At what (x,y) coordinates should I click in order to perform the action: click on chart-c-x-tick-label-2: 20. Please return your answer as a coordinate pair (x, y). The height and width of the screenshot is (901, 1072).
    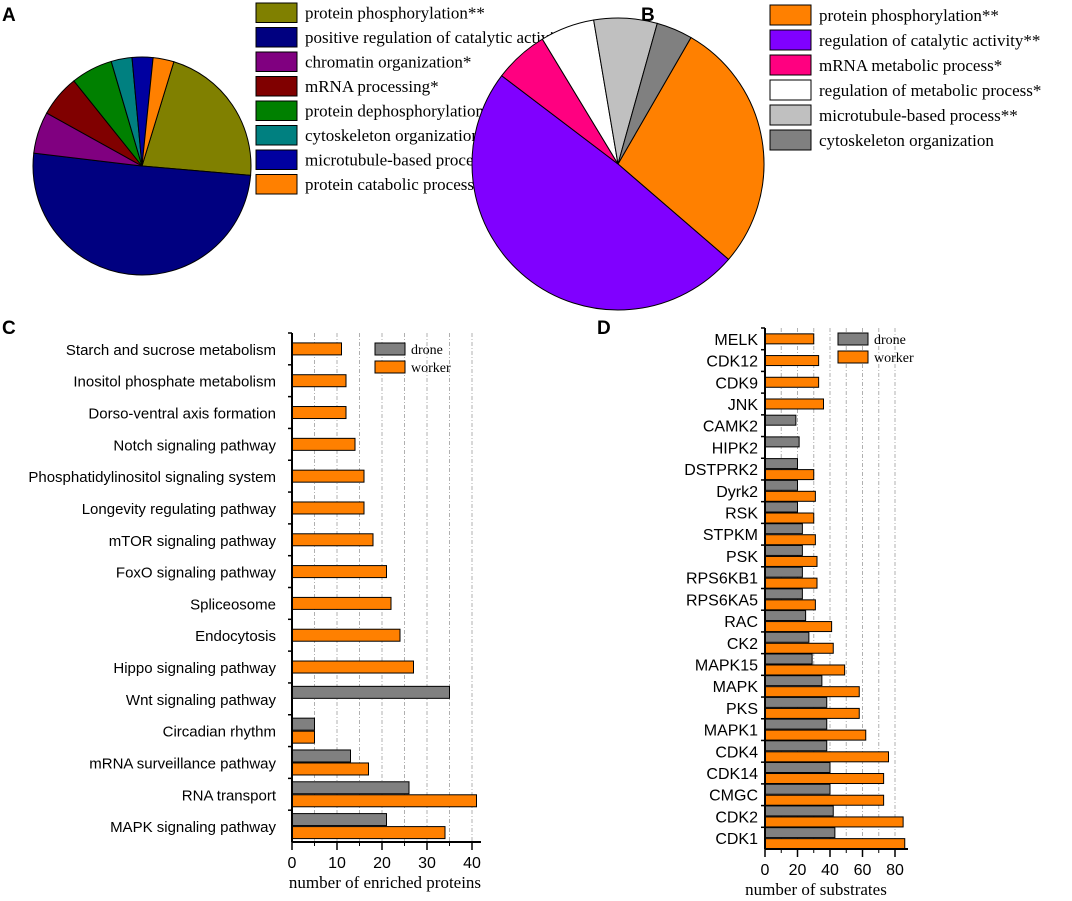
    Looking at the image, I should click on (382, 863).